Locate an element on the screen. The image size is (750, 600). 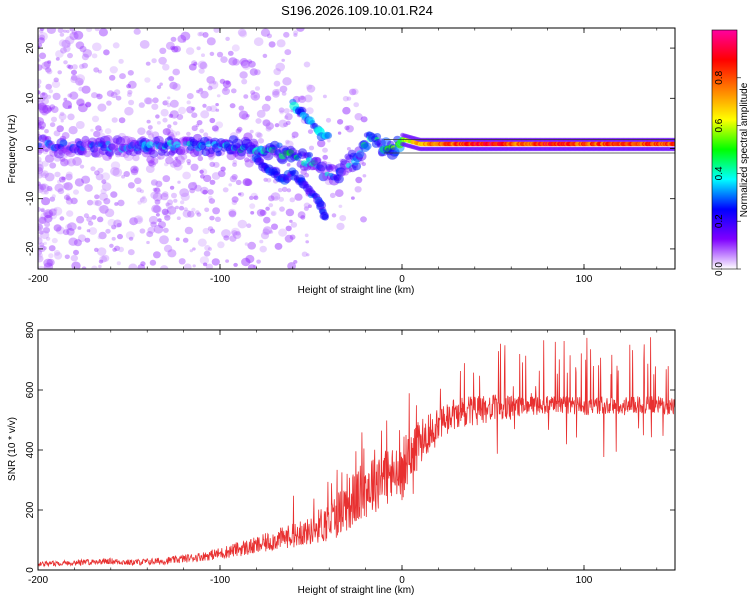
snr-ytick-label: 600 is located at coordinates (30, 389).